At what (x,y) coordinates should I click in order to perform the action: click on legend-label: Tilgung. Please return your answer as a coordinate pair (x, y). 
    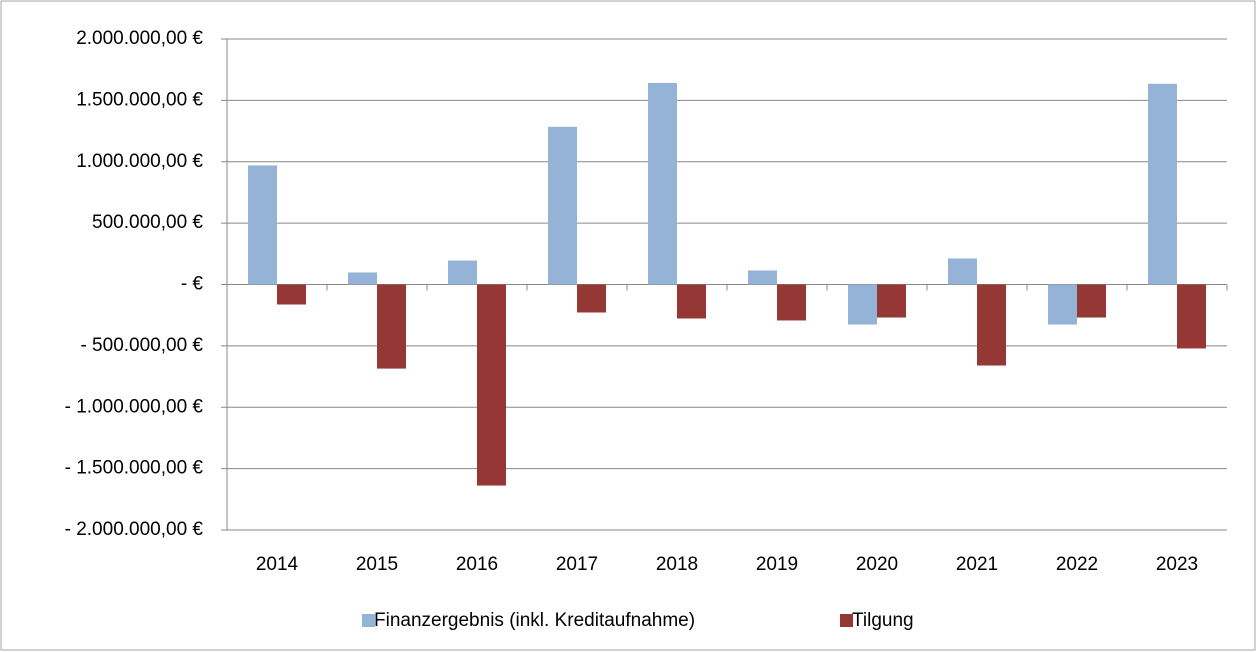
    Looking at the image, I should click on (883, 620).